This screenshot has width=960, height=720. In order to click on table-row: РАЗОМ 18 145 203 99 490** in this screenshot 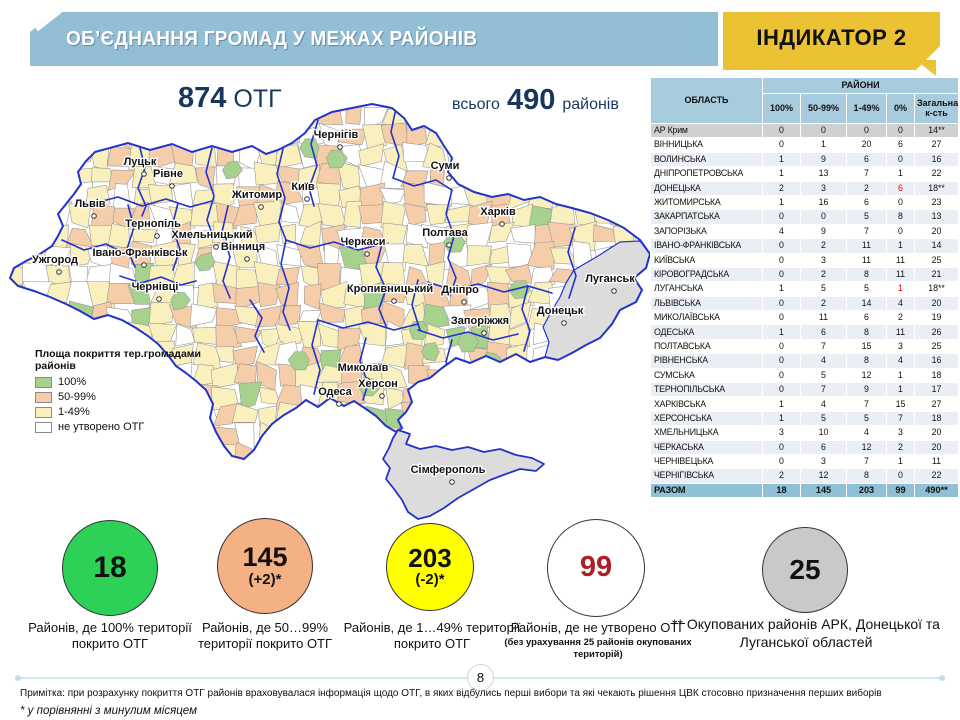, I will do `click(805, 490)`.